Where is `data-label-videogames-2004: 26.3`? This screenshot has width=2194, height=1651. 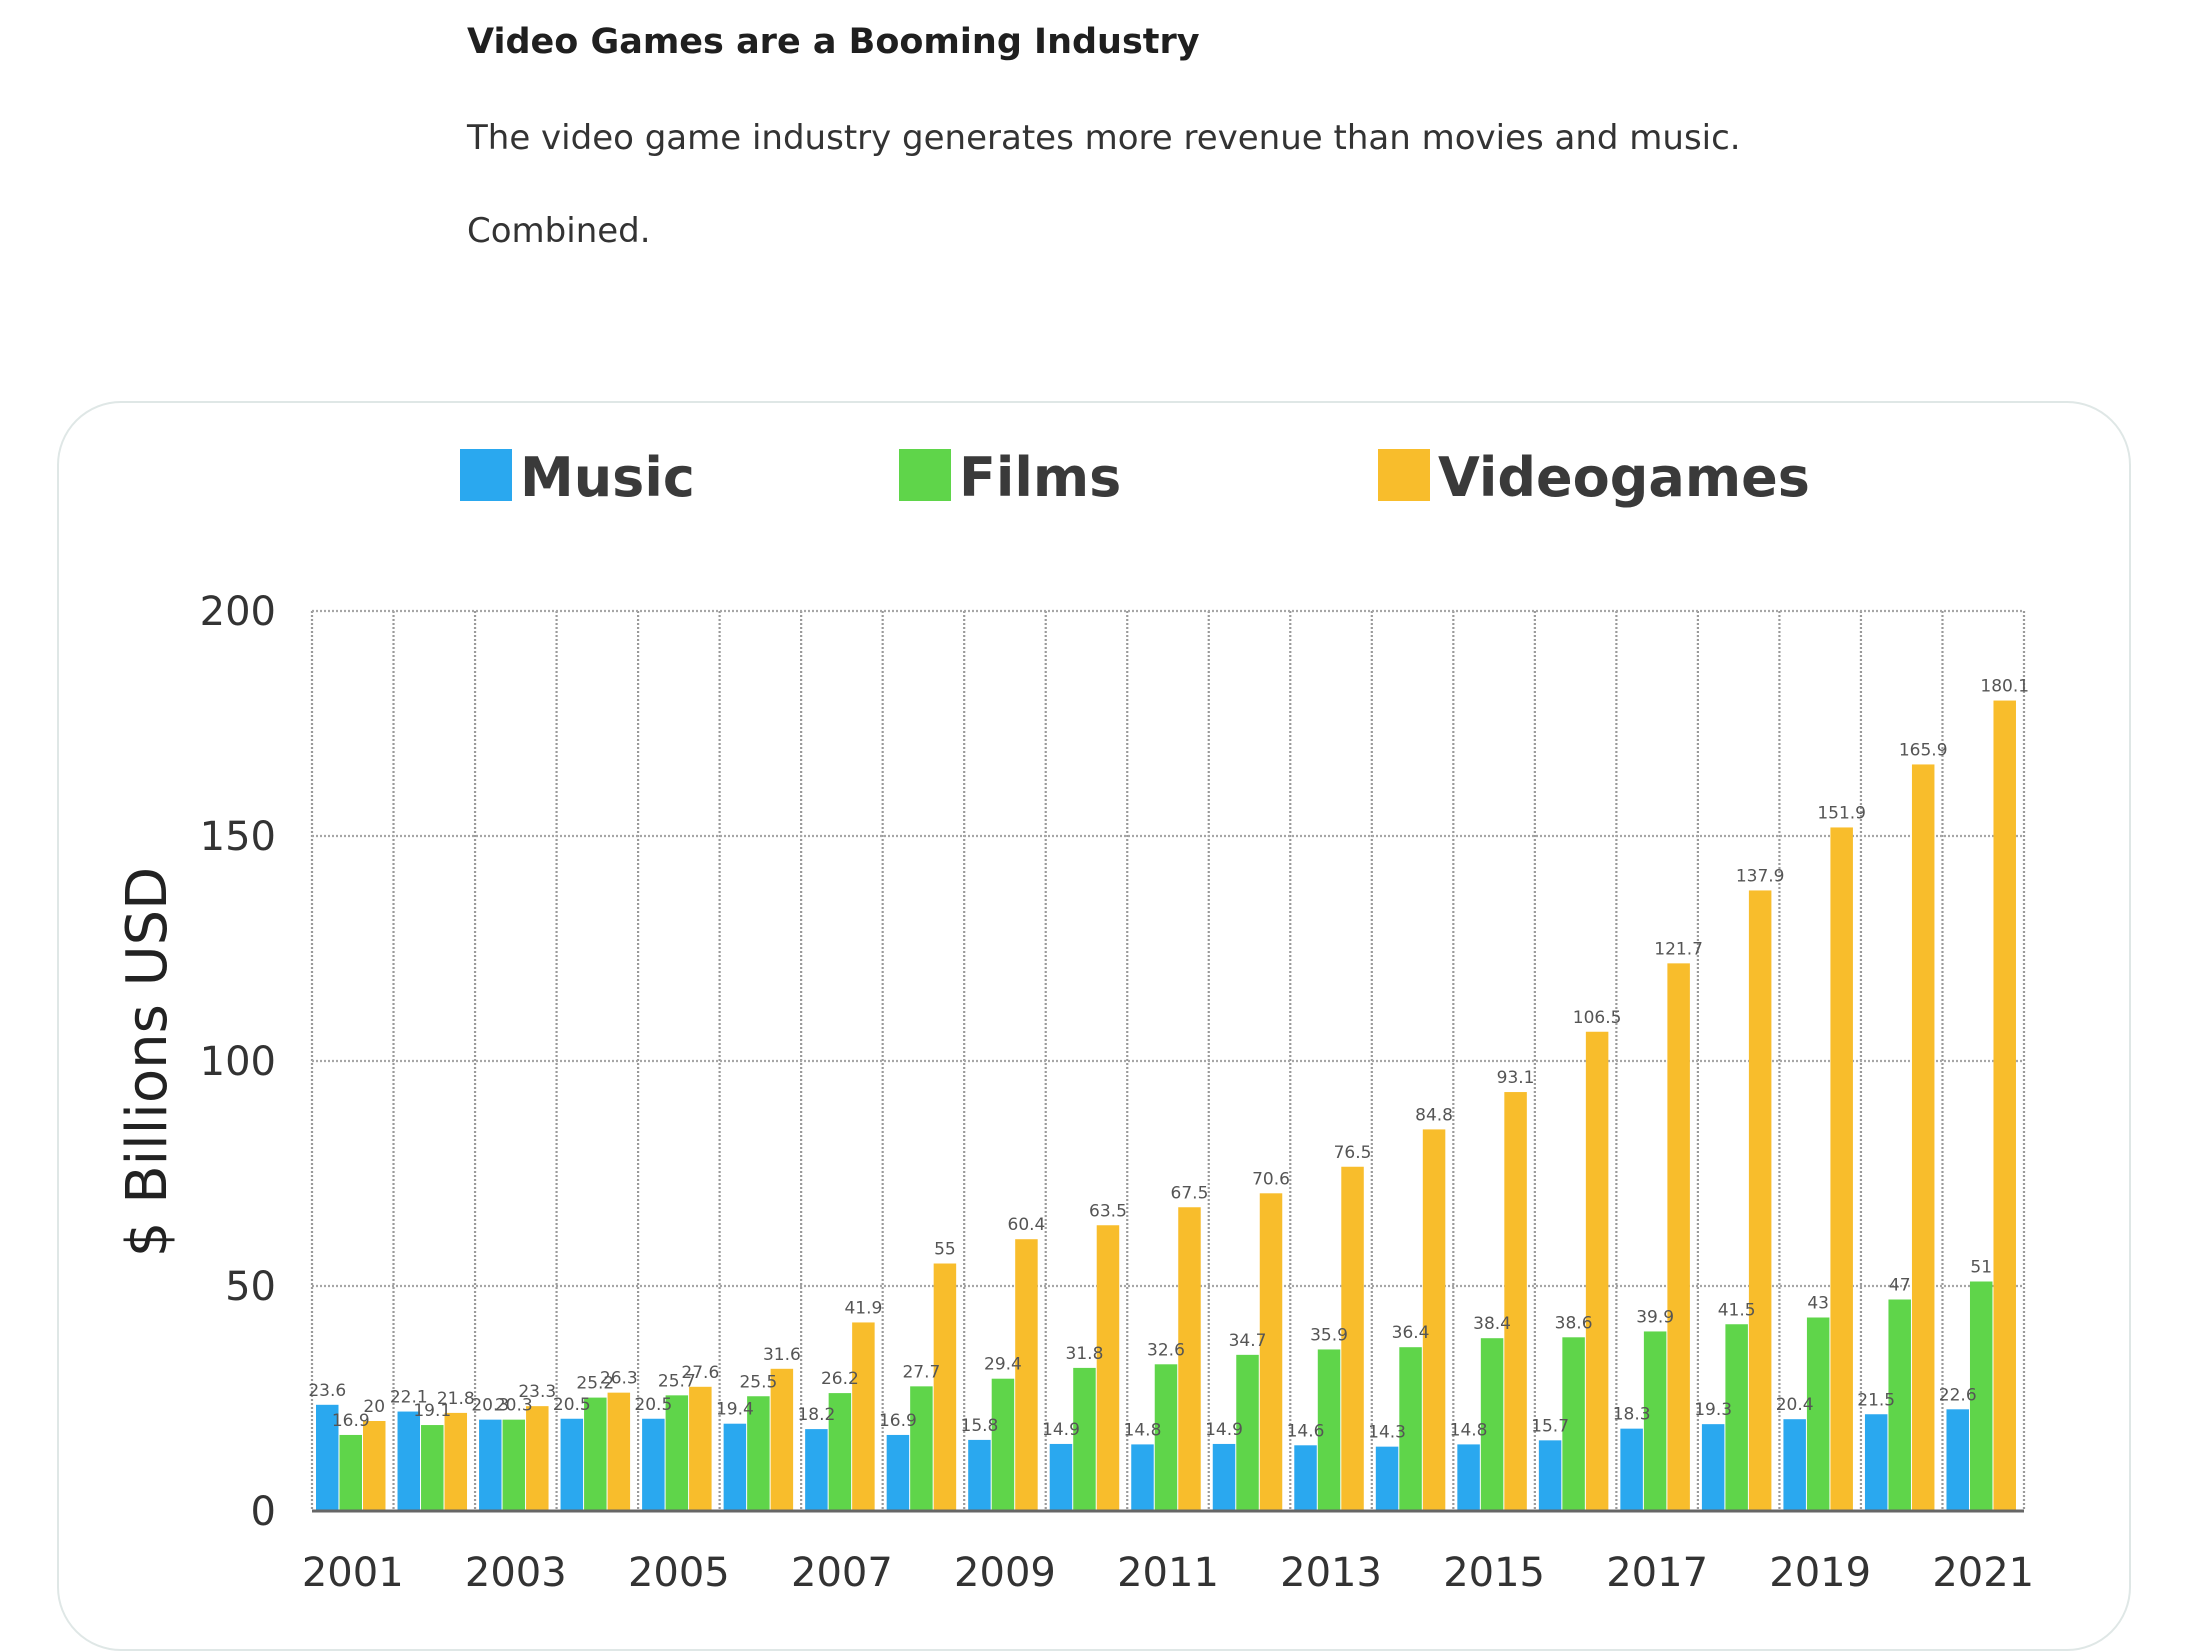
data-label-videogames-2004: 26.3 is located at coordinates (619, 1379).